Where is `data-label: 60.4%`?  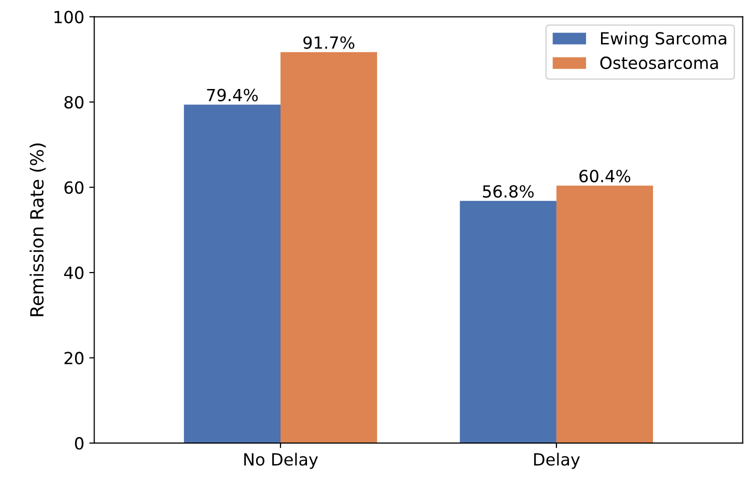 data-label: 60.4% is located at coordinates (604, 176).